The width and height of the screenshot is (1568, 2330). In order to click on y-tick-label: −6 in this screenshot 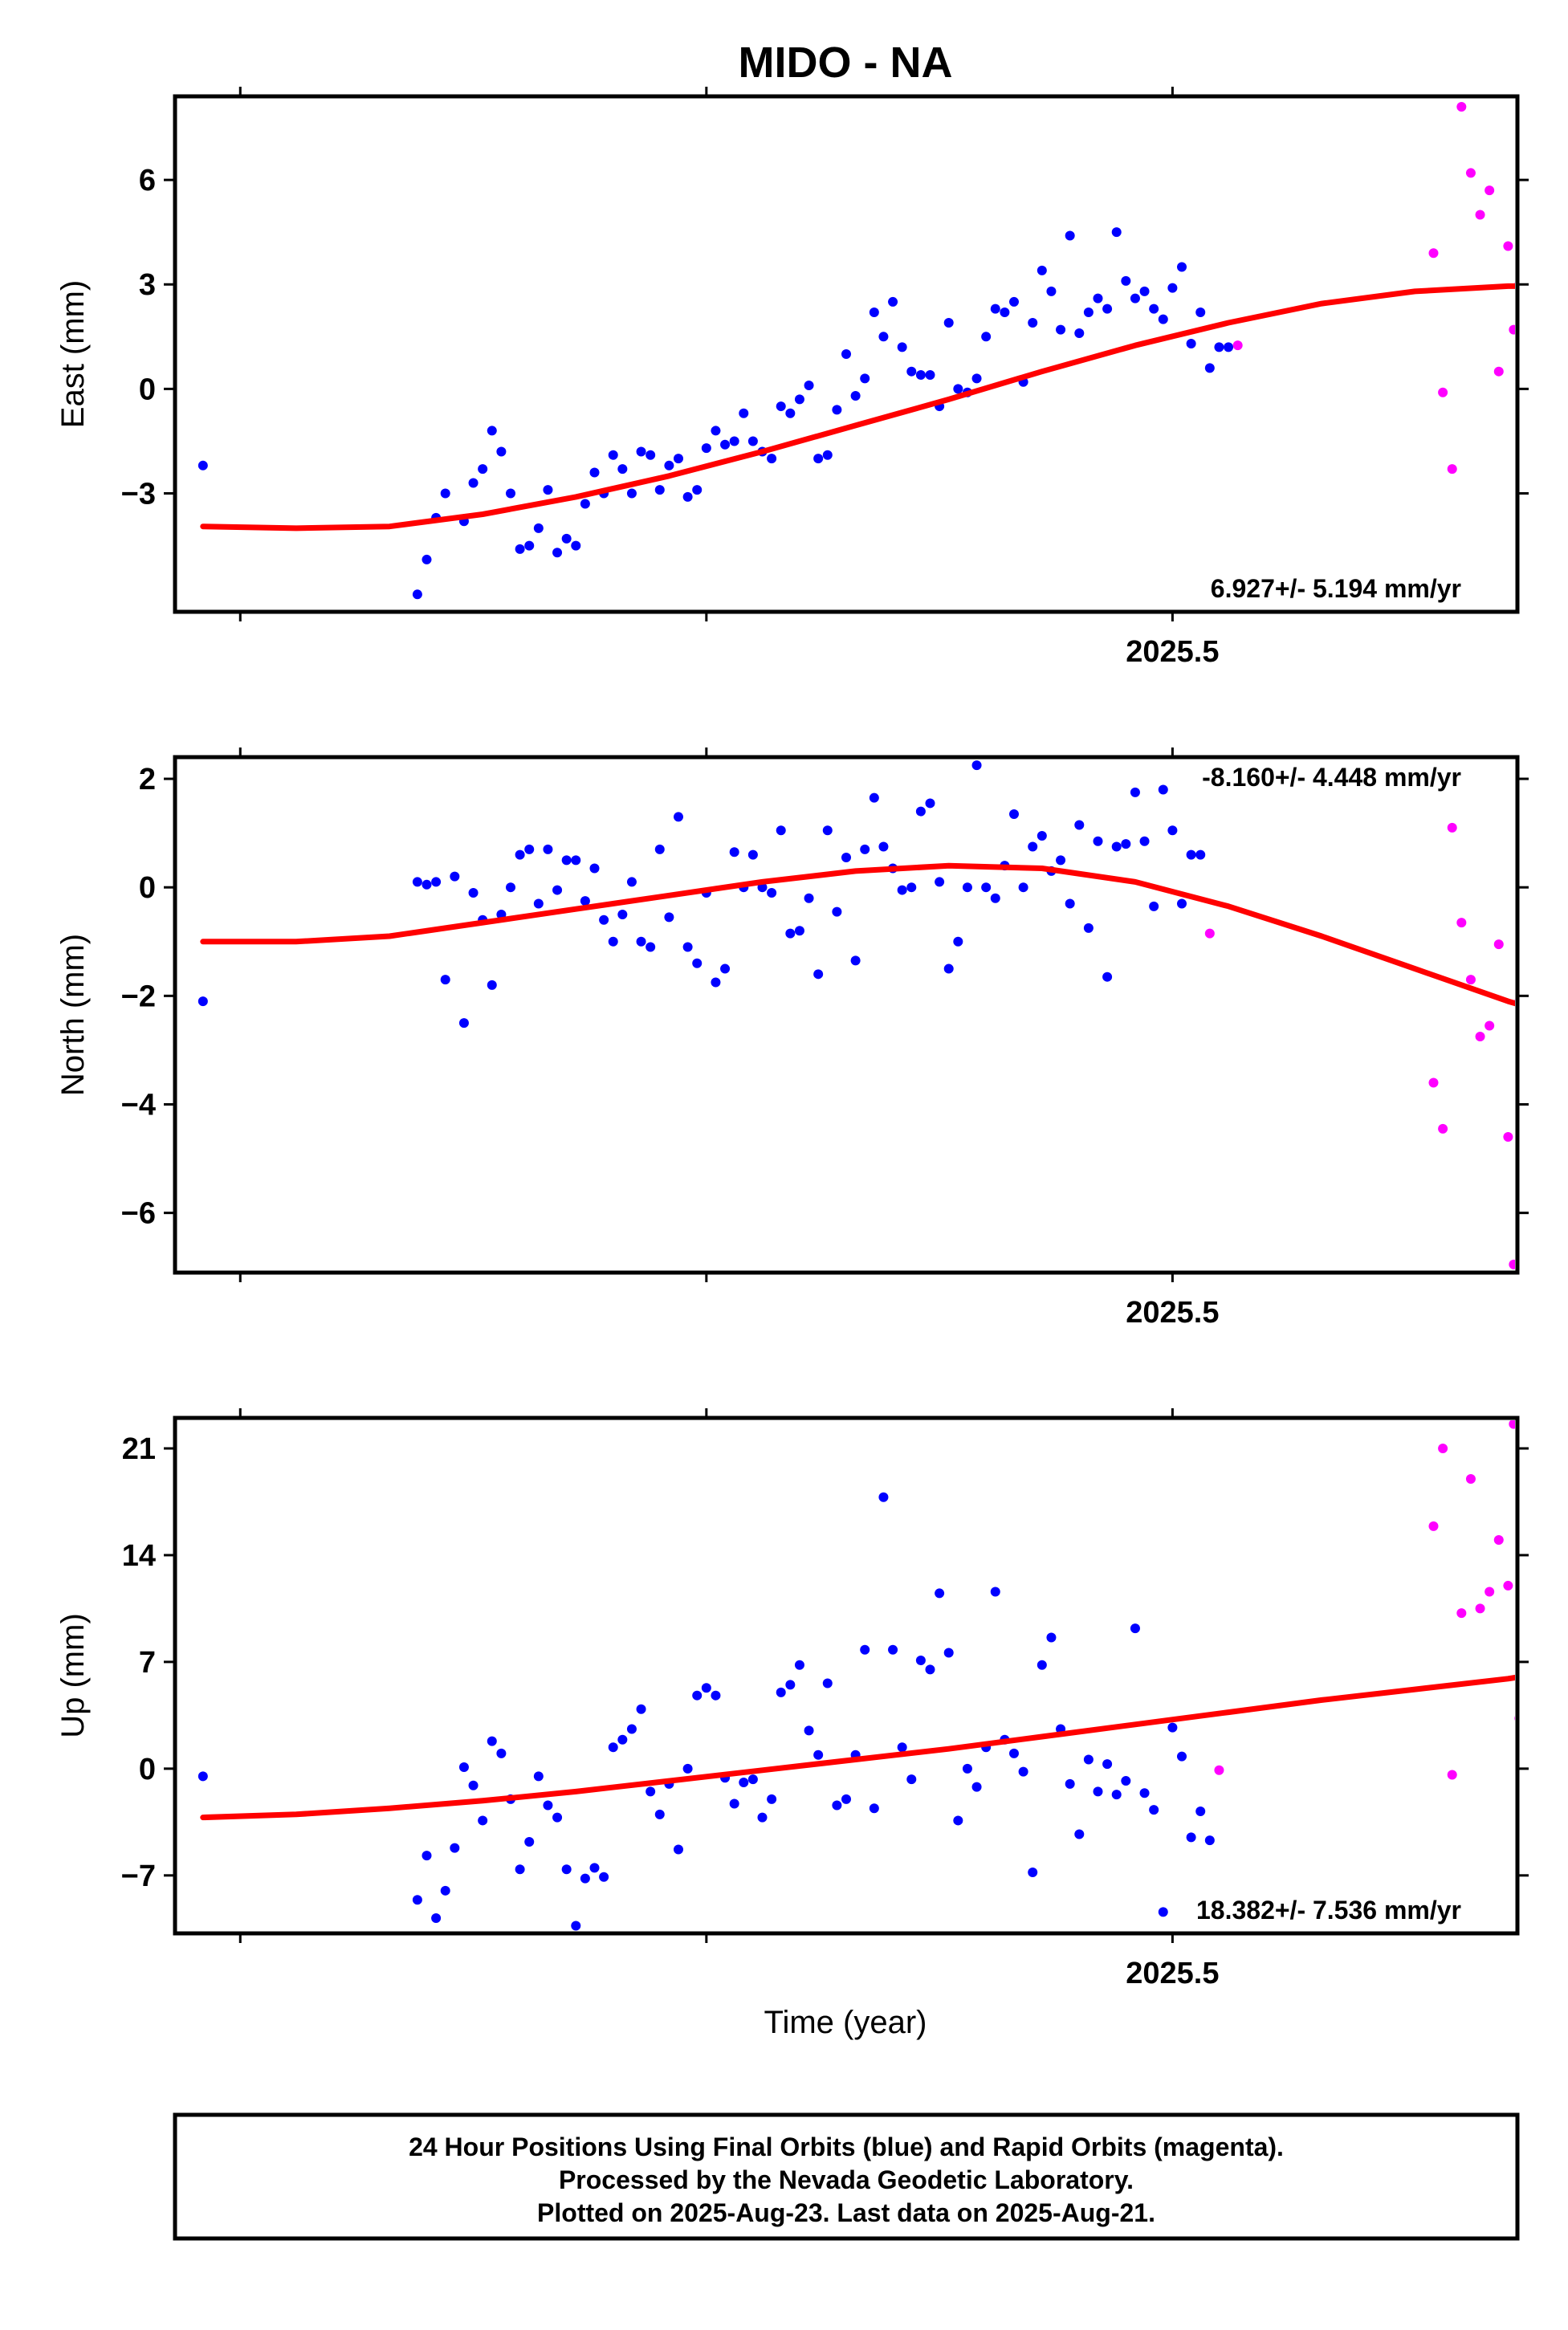, I will do `click(138, 1214)`.